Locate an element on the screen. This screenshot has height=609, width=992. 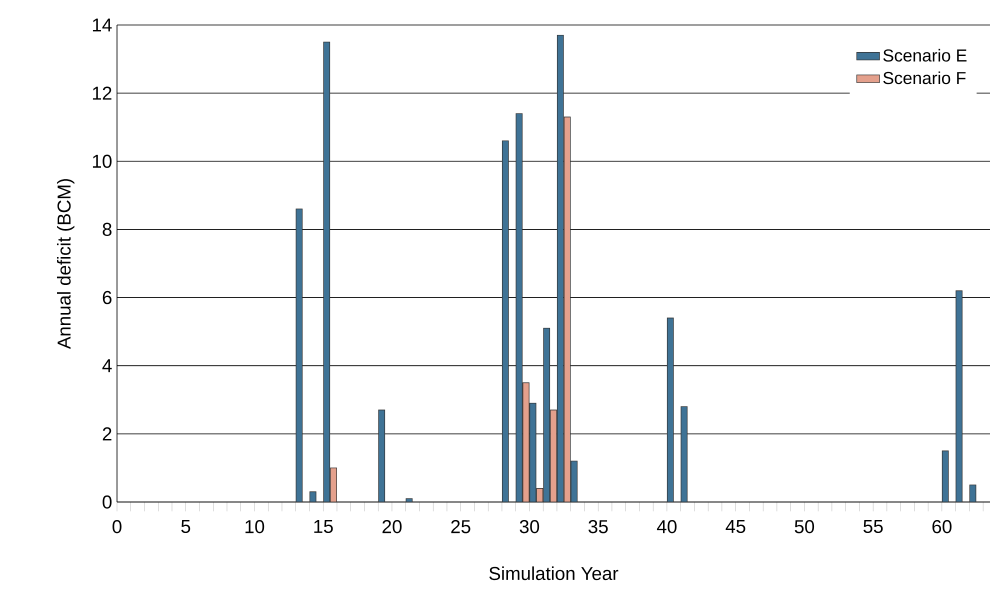
x-tick-label: 25 is located at coordinates (460, 527).